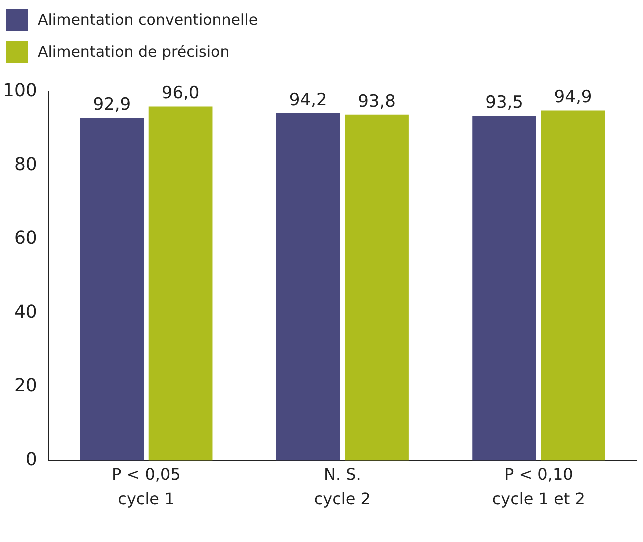  Describe the element at coordinates (573, 98) in the screenshot. I see `data-label: 94,9` at that location.